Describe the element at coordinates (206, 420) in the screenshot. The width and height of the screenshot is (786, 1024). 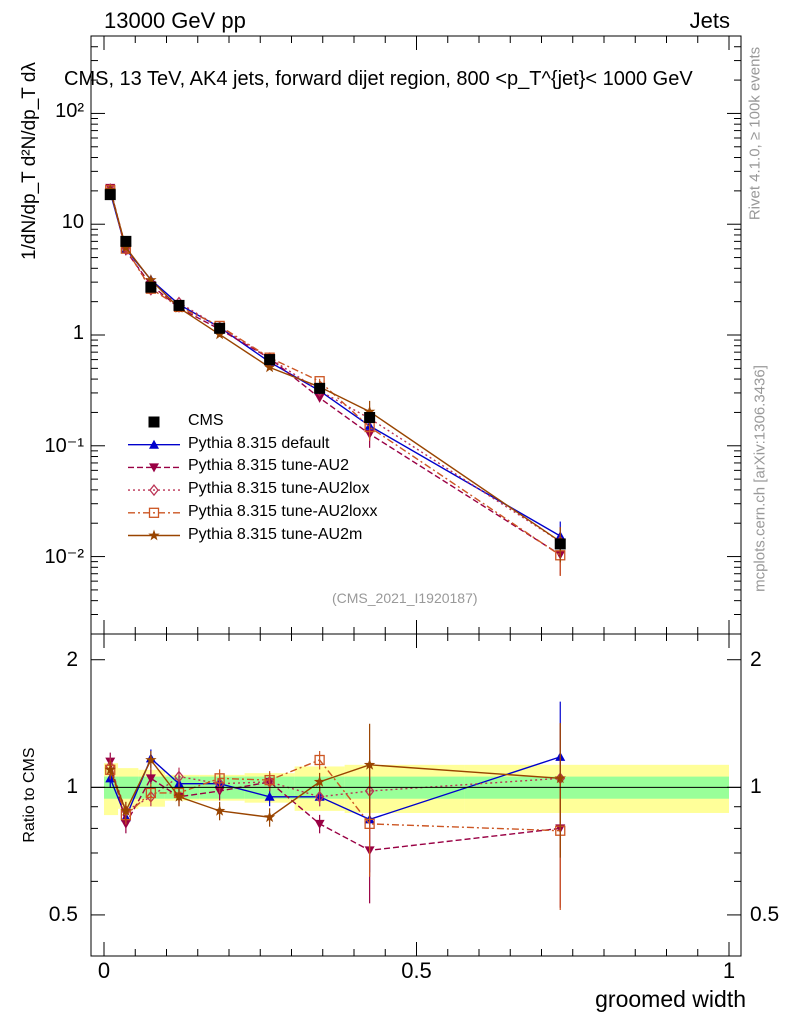
I see `legend-label: CMS` at that location.